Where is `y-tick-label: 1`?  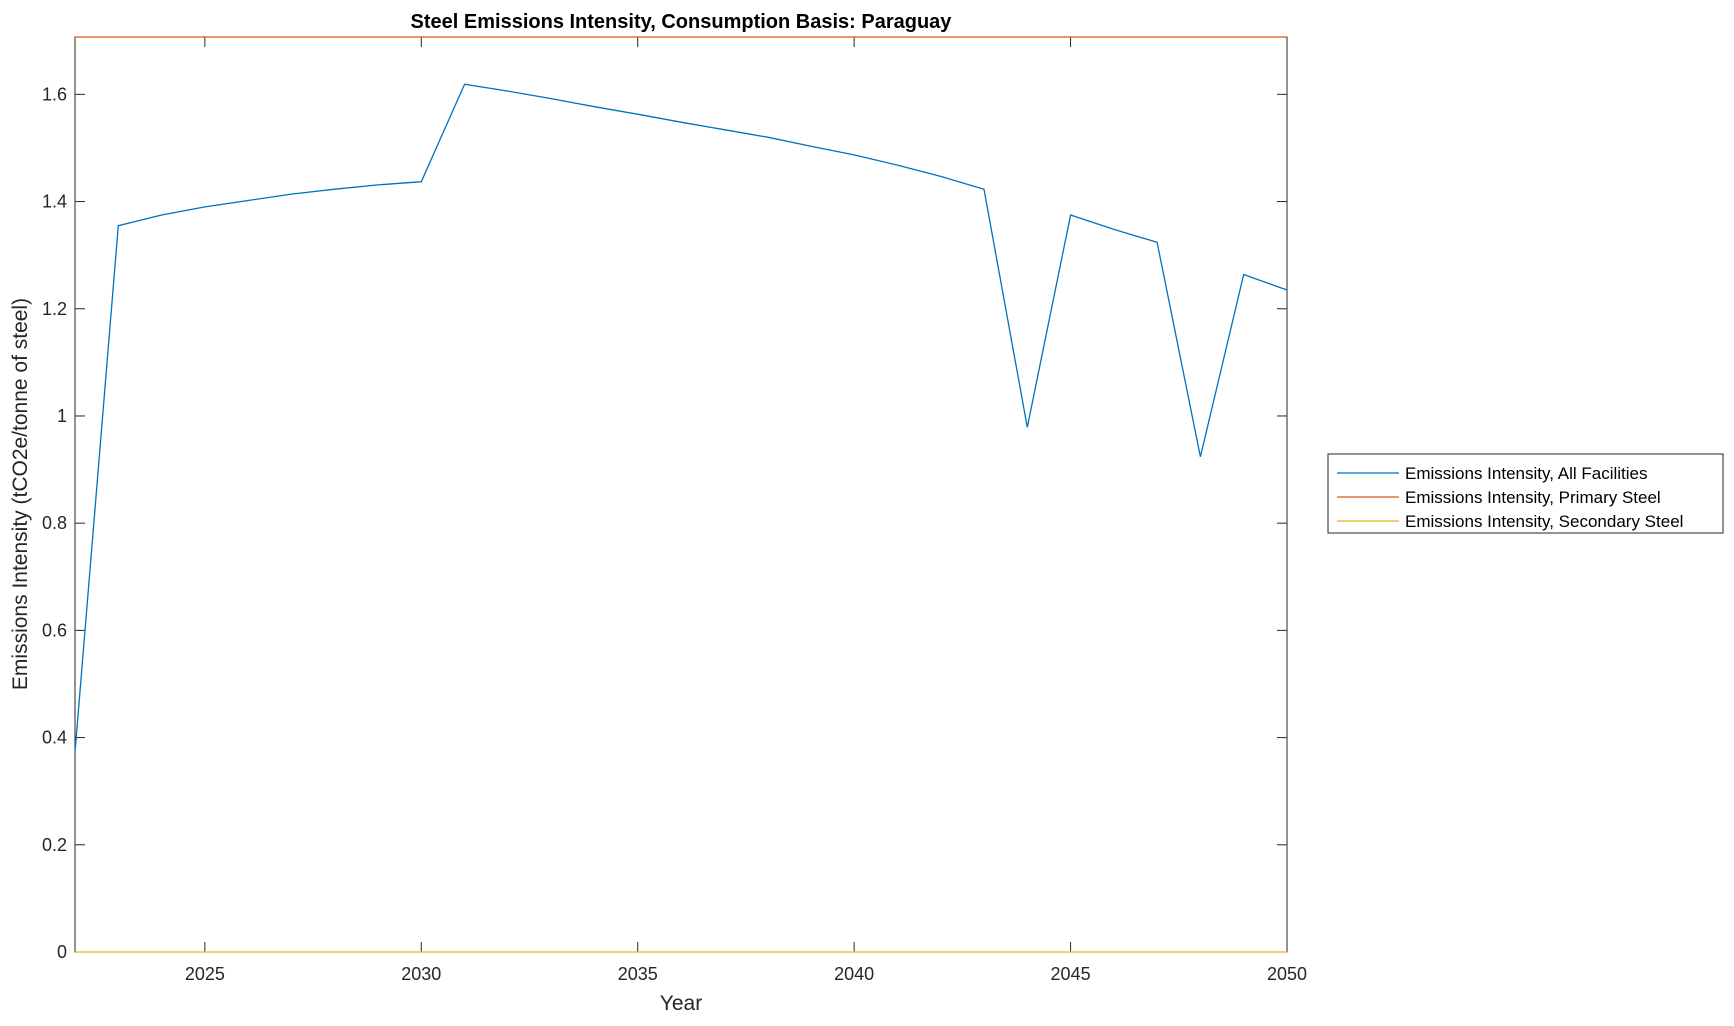
y-tick-label: 1 is located at coordinates (62, 416).